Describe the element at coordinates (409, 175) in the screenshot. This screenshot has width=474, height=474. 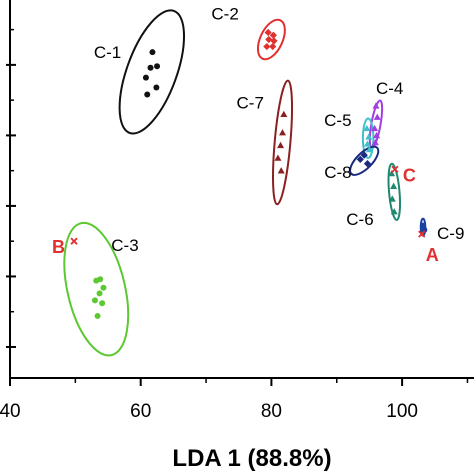
I see `unknown-label-c: C` at that location.